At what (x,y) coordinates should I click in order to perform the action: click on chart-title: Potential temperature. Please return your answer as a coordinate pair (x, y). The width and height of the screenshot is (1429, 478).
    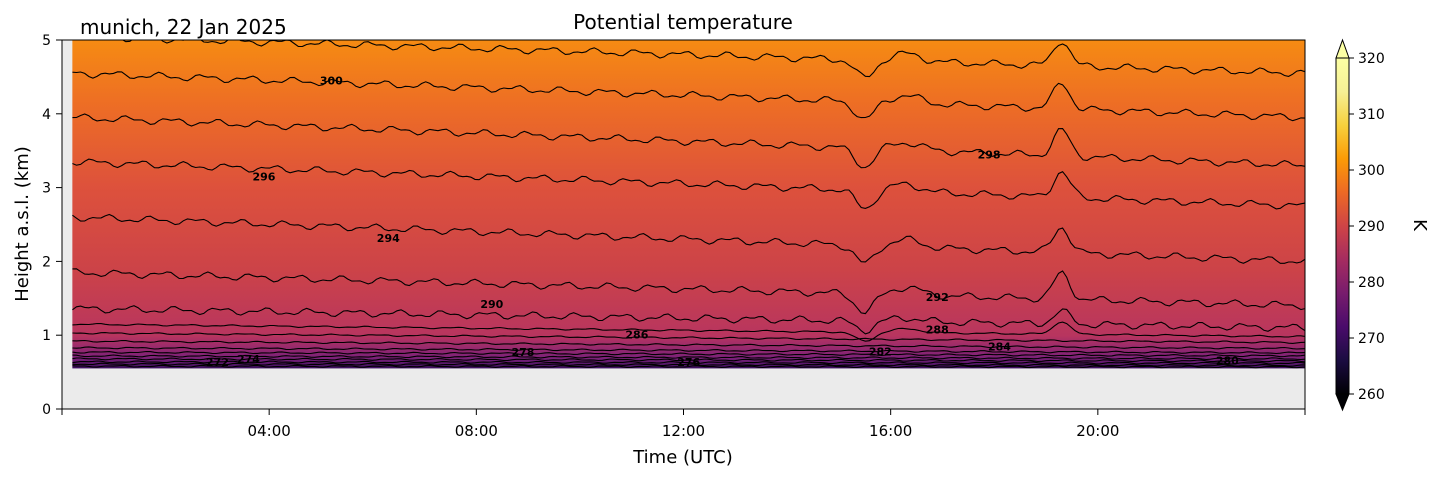
    Looking at the image, I should click on (683, 22).